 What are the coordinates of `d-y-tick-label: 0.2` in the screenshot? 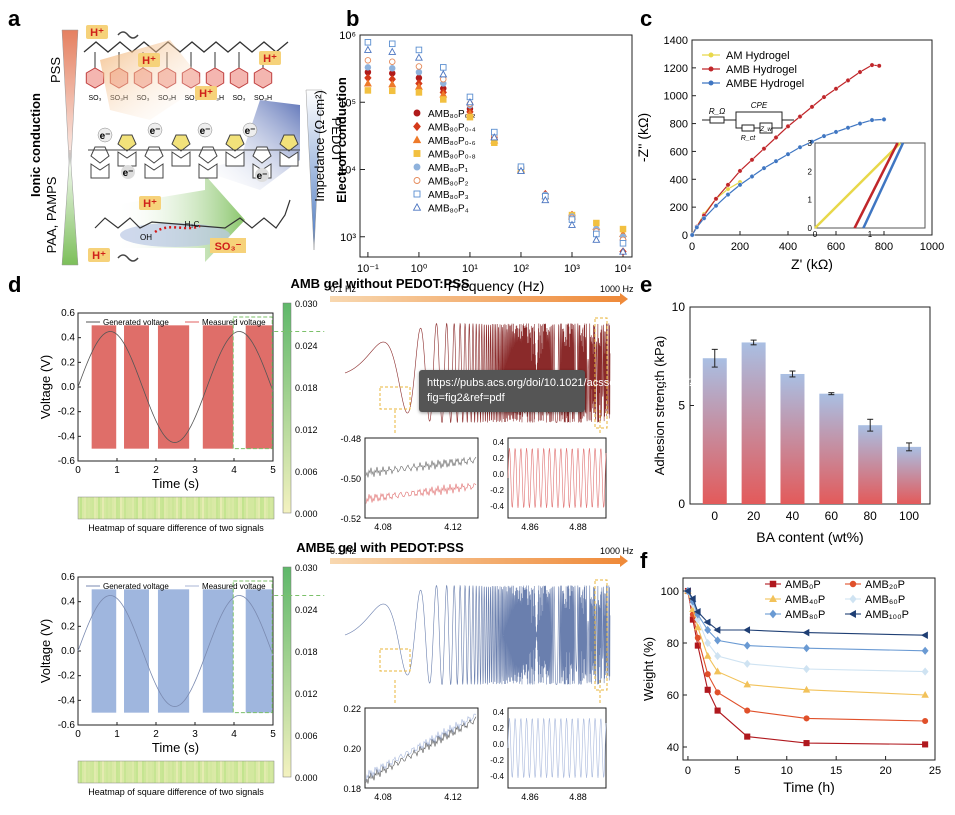 It's located at (68, 626).